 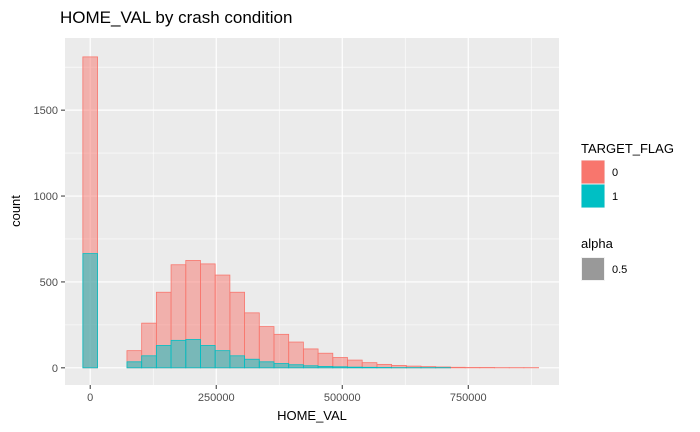 What do you see at coordinates (90, 398) in the screenshot?
I see `x-tick-label: 0` at bounding box center [90, 398].